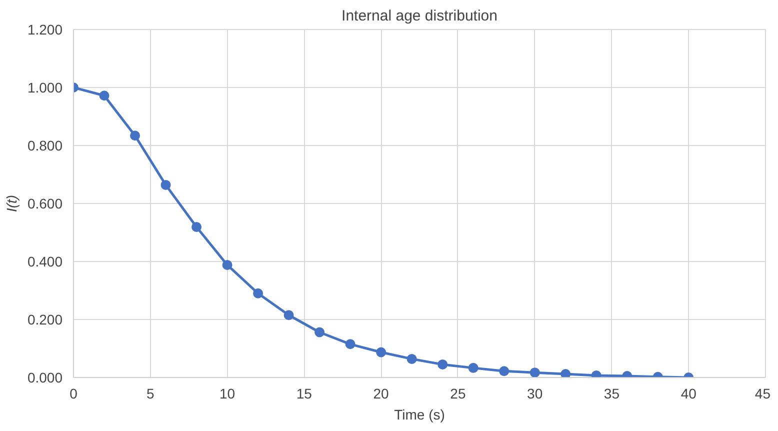 Image resolution: width=778 pixels, height=431 pixels. What do you see at coordinates (612, 394) in the screenshot?
I see `x-tick-label: 35` at bounding box center [612, 394].